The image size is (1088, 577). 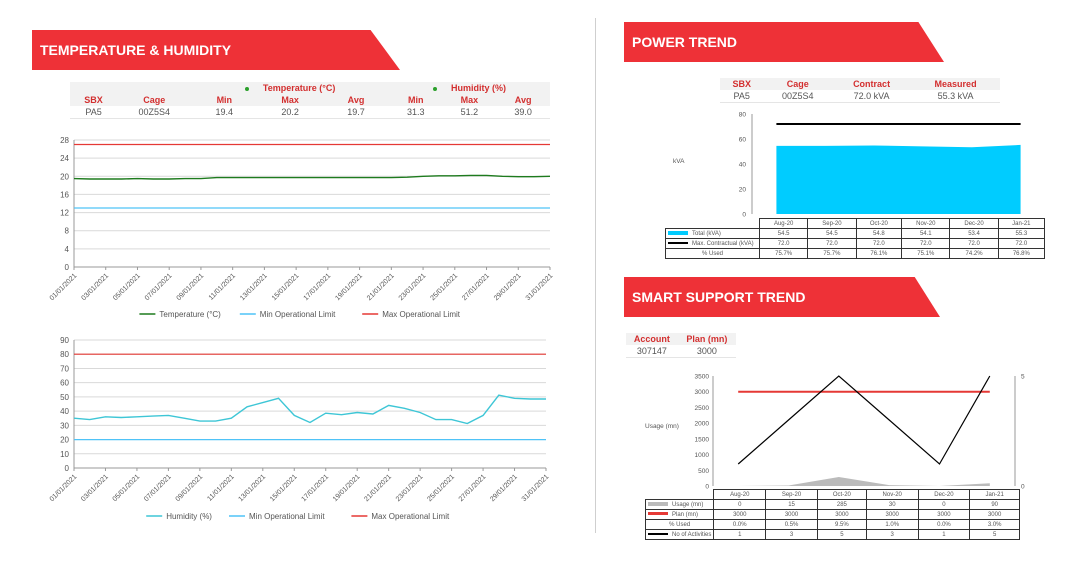 I want to click on th-col-cage: Cage, so click(x=154, y=100).